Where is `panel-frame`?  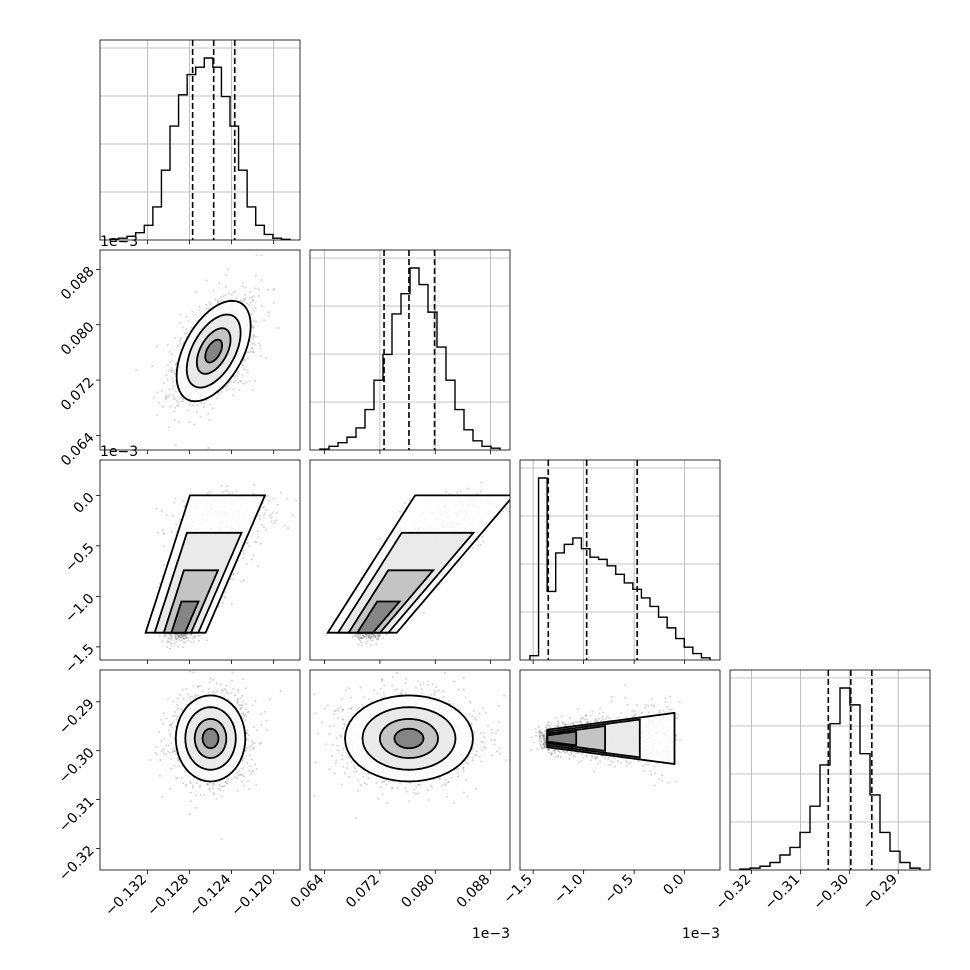
panel-frame is located at coordinates (410, 350).